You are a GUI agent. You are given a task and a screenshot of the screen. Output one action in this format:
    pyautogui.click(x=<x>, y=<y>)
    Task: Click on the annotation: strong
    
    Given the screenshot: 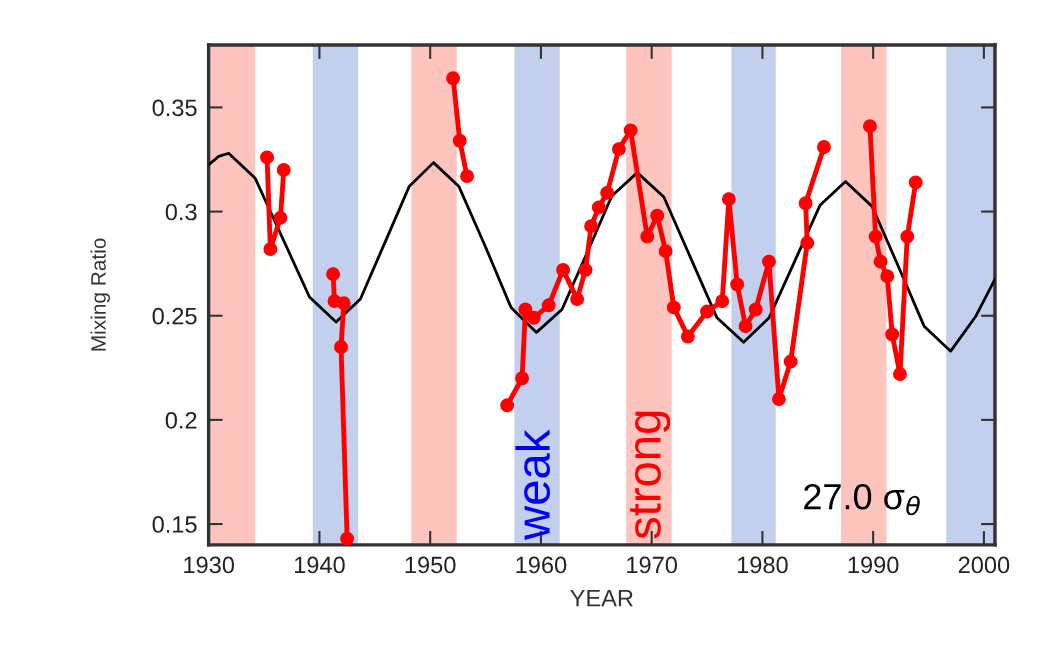 What is the action you would take?
    pyautogui.click(x=650, y=475)
    